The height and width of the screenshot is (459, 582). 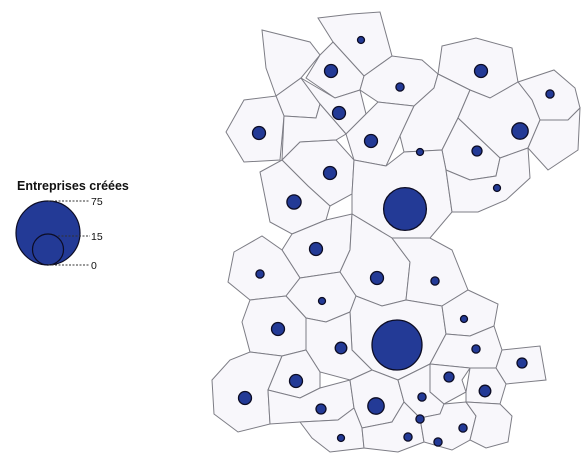 I want to click on legend: Entreprises créées 75 15 0, so click(x=72, y=225).